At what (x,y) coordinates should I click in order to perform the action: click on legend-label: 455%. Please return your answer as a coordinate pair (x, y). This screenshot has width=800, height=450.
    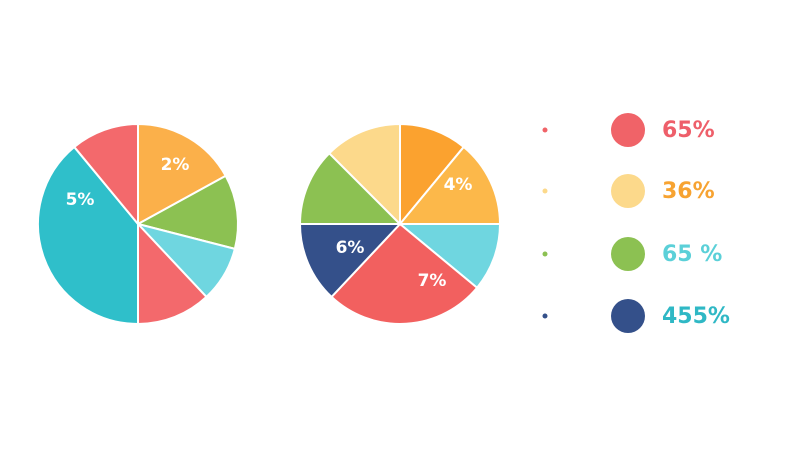
    Looking at the image, I should click on (696, 316).